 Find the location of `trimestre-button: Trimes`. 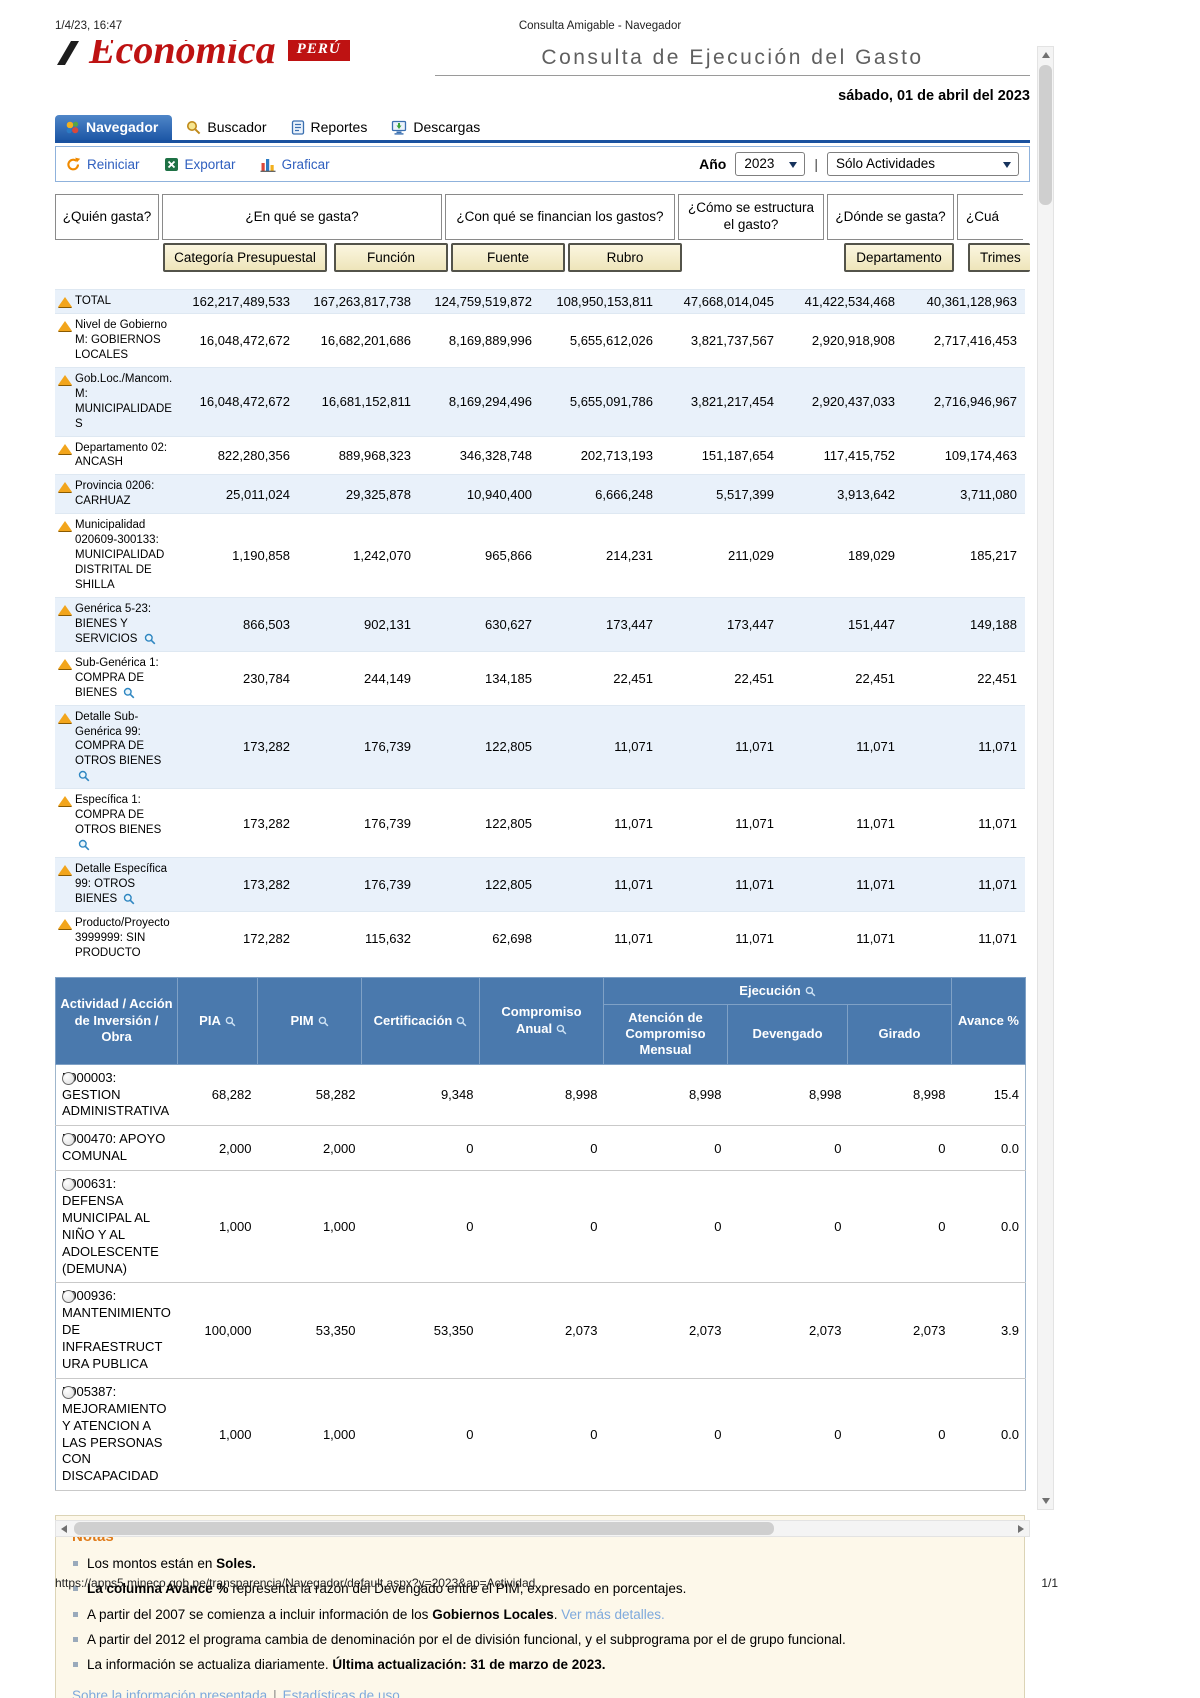

trimestre-button: Trimes is located at coordinates (999, 257).